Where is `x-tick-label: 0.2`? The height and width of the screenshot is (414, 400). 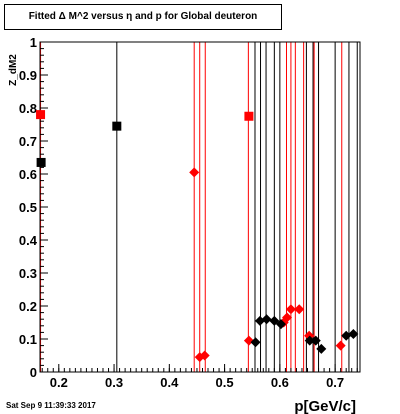 x-tick-label: 0.2 is located at coordinates (59, 382).